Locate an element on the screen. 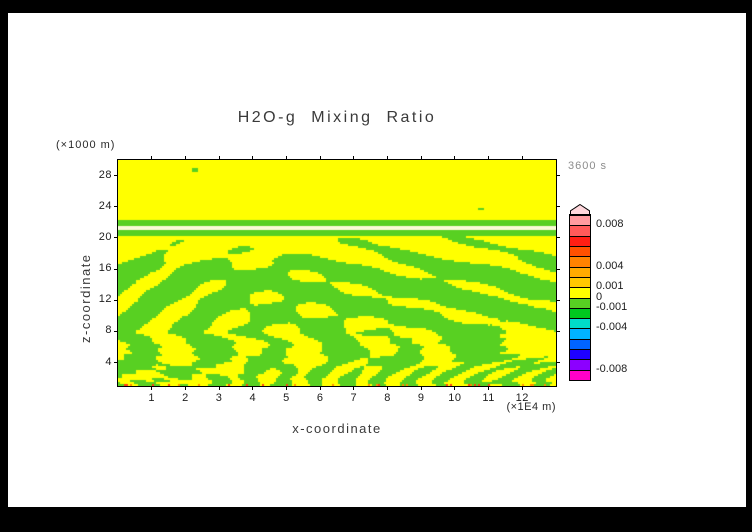 The height and width of the screenshot is (532, 752). x-tick-label: 6 is located at coordinates (320, 398).